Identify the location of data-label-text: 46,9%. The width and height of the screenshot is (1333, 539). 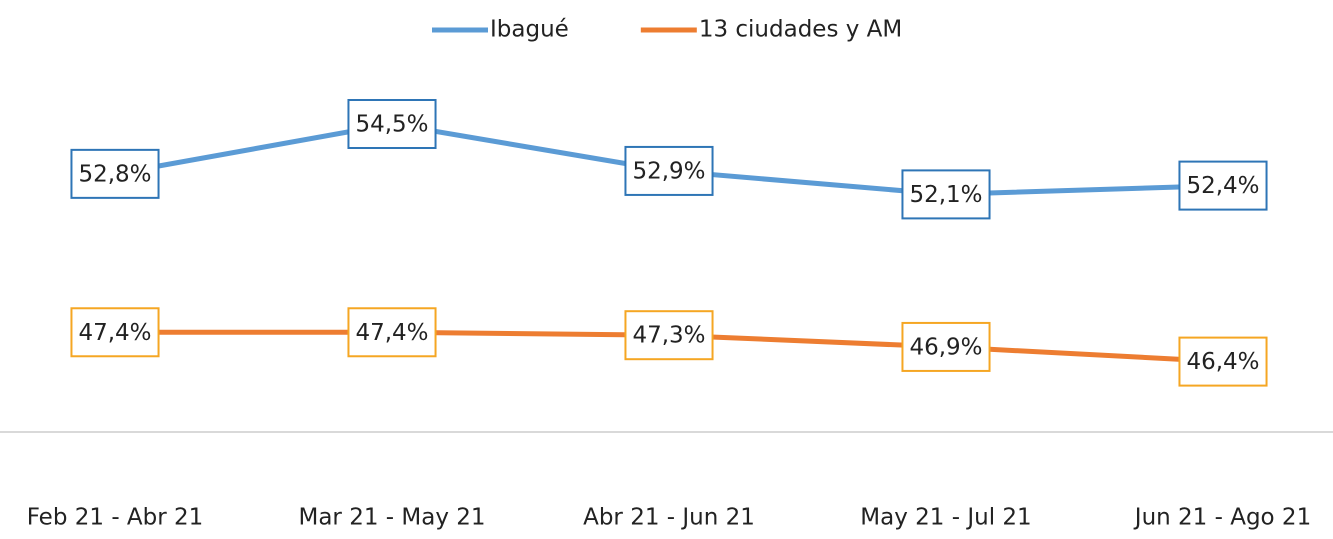
(945, 347).